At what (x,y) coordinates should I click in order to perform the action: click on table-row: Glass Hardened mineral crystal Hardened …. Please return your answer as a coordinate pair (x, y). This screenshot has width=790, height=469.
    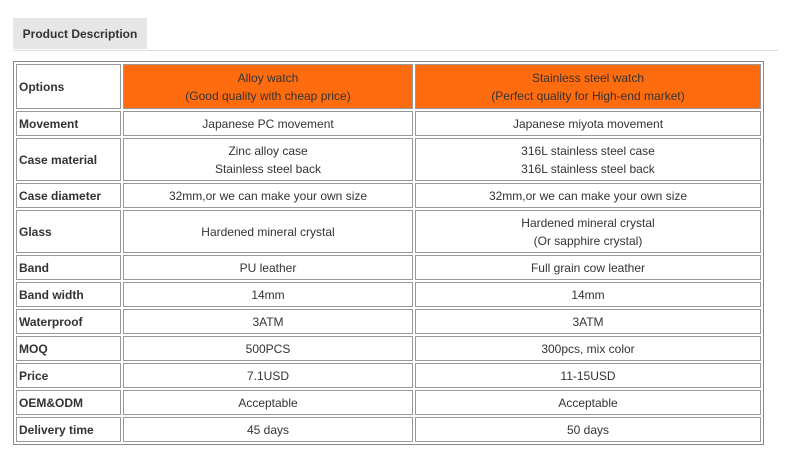
    Looking at the image, I should click on (388, 231).